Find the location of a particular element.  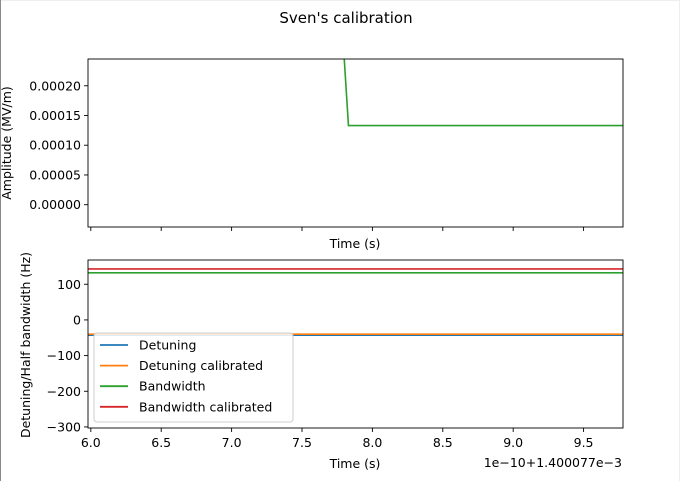

detuning-ytick-label: −300 is located at coordinates (64, 426).